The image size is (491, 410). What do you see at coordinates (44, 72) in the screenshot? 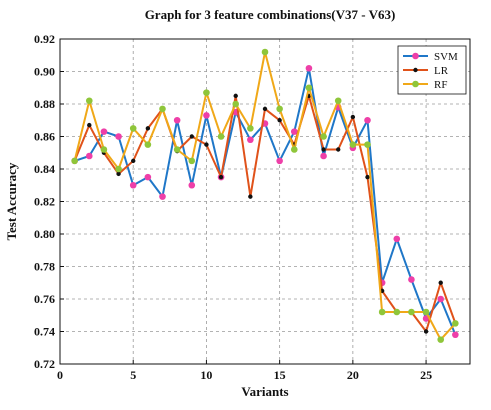
I see `y-tick-label: 0.90` at bounding box center [44, 72].